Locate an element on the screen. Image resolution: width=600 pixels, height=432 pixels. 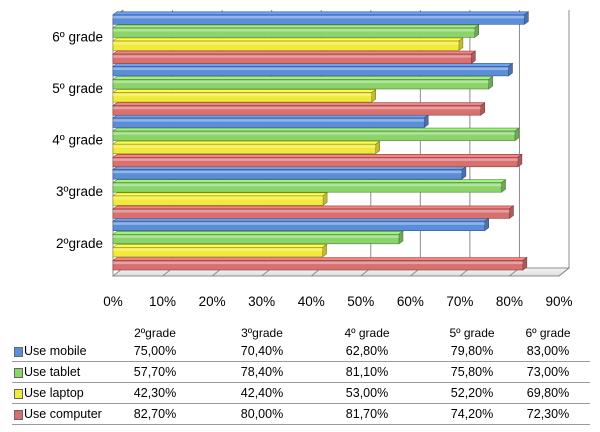
table-cell: 52,20% is located at coordinates (472, 393).